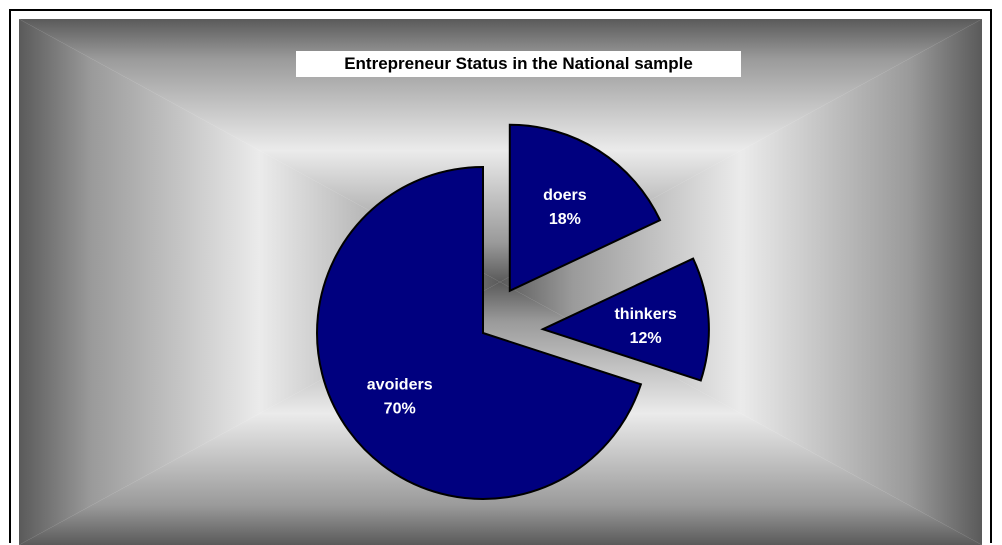 Image resolution: width=1002 pixels, height=545 pixels. I want to click on pie-slice-thinkers, so click(625, 319).